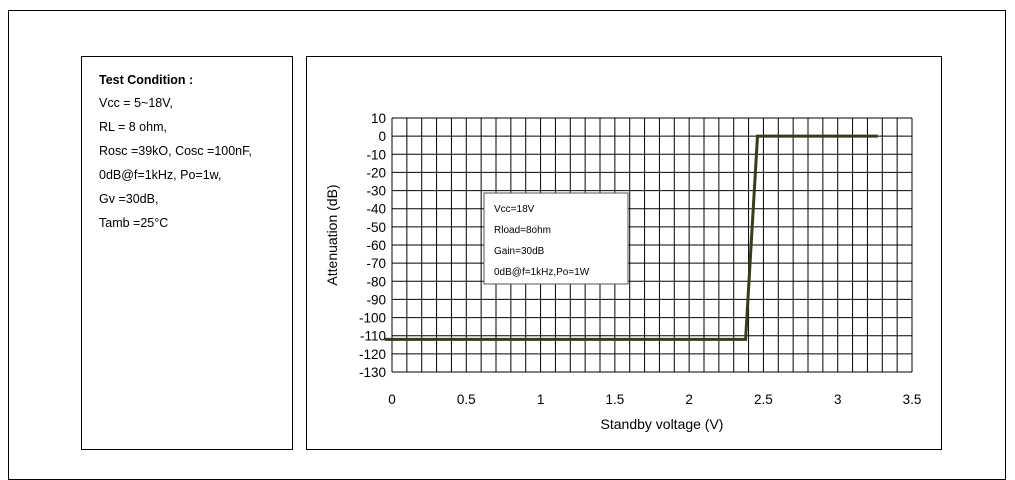 This screenshot has width=1015, height=480. What do you see at coordinates (541, 399) in the screenshot?
I see `x-tick-label: 1` at bounding box center [541, 399].